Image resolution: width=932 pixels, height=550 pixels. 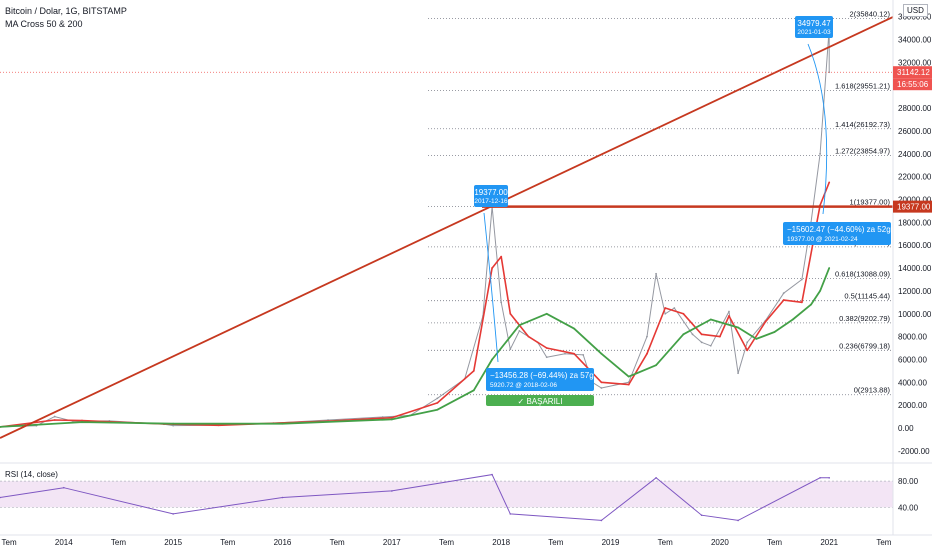 I want to click on price-tick-11: 12000.00, so click(x=915, y=291).